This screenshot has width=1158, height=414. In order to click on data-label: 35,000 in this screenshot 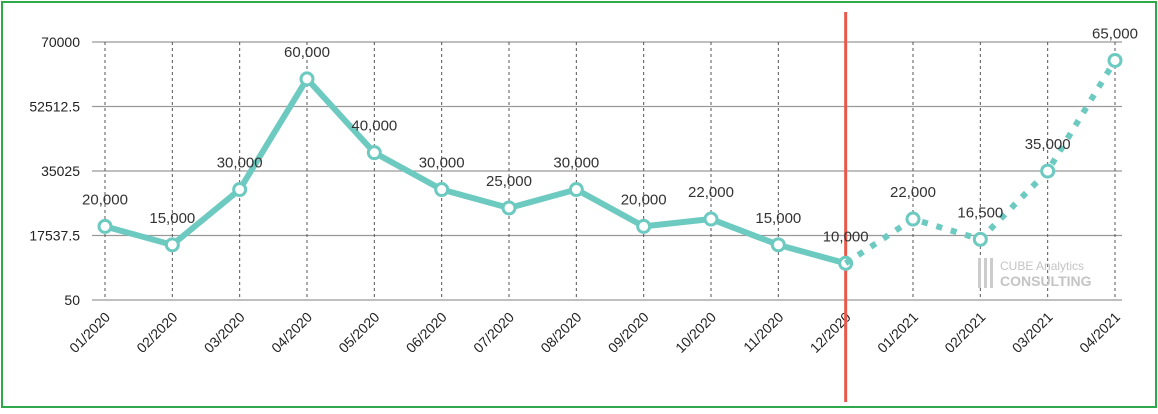, I will do `click(1048, 144)`.